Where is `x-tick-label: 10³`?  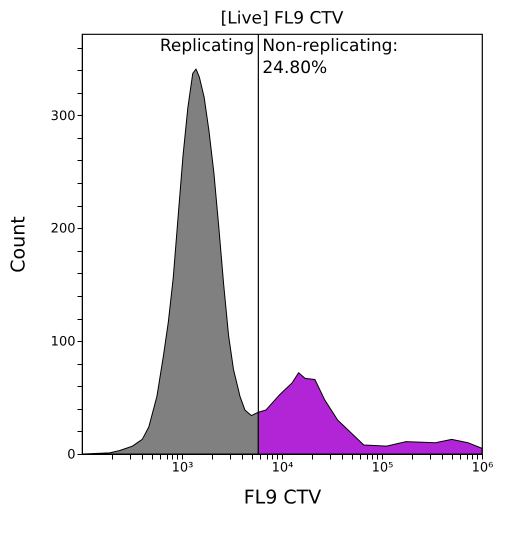
x-tick-label: 10³ is located at coordinates (183, 468).